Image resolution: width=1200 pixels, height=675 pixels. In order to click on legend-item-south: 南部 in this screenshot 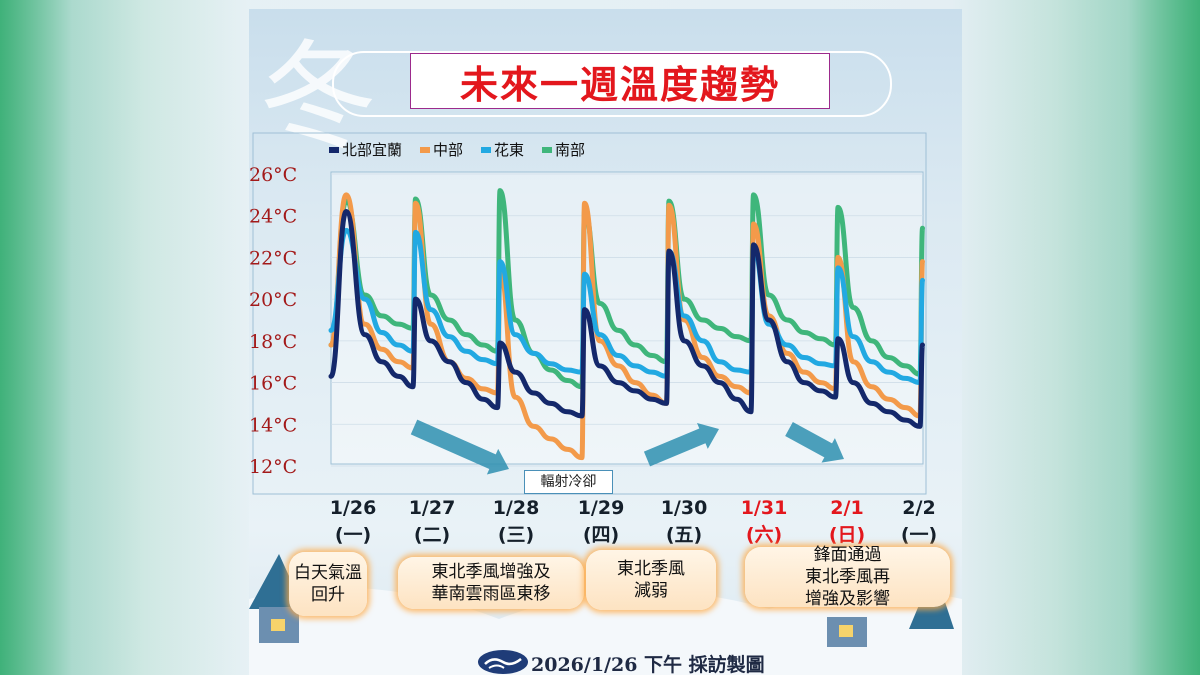, I will do `click(563, 149)`.